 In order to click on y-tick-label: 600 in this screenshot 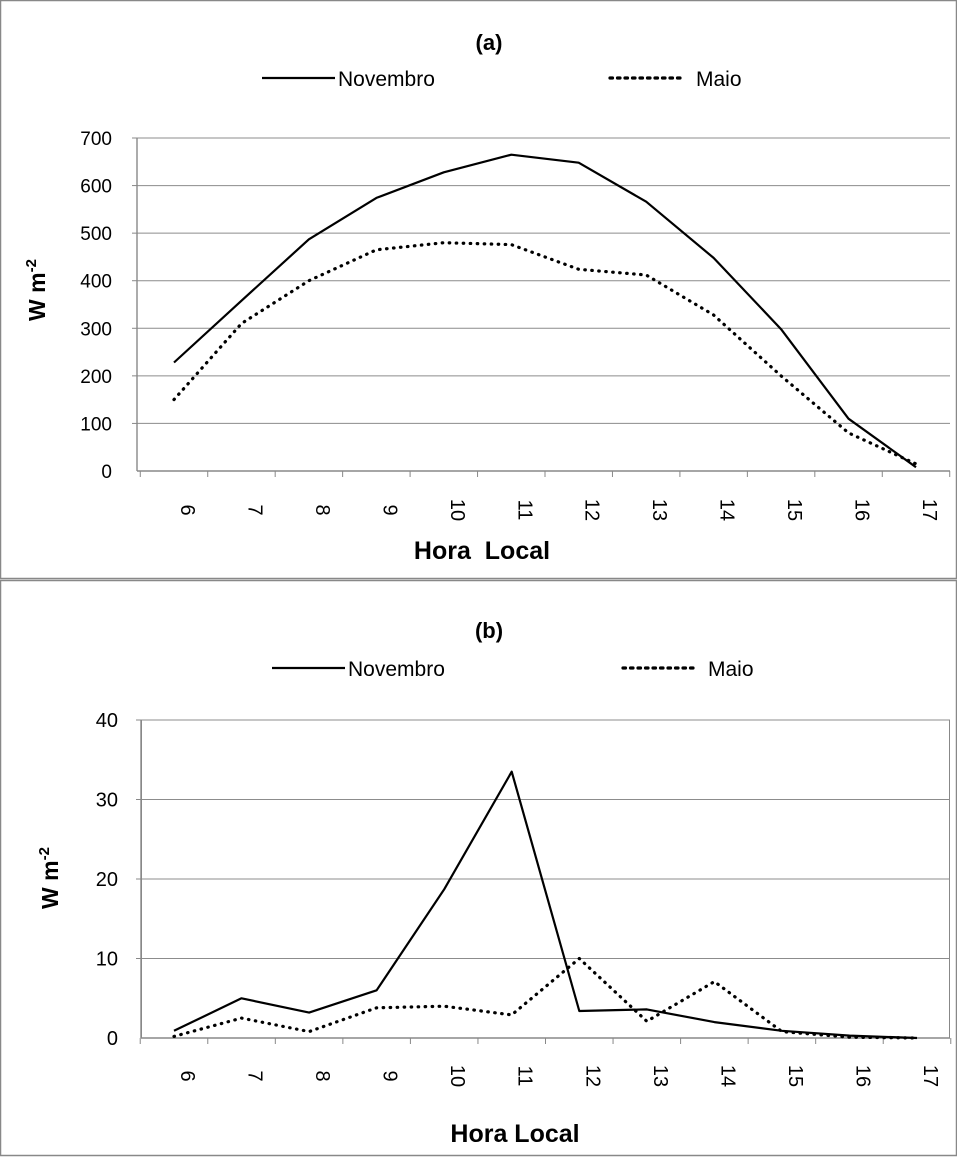, I will do `click(96, 187)`.